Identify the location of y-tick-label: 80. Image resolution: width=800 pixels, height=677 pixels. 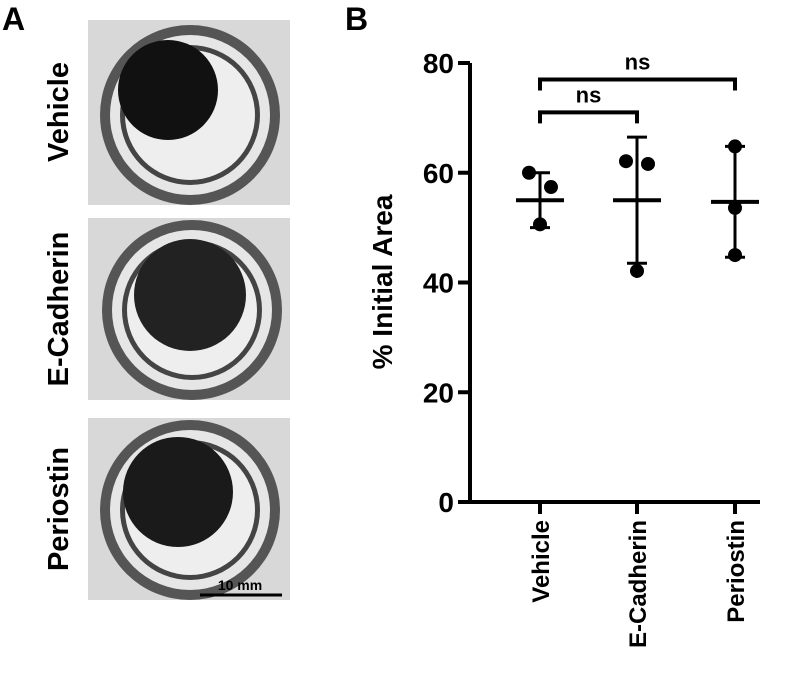
(438, 63).